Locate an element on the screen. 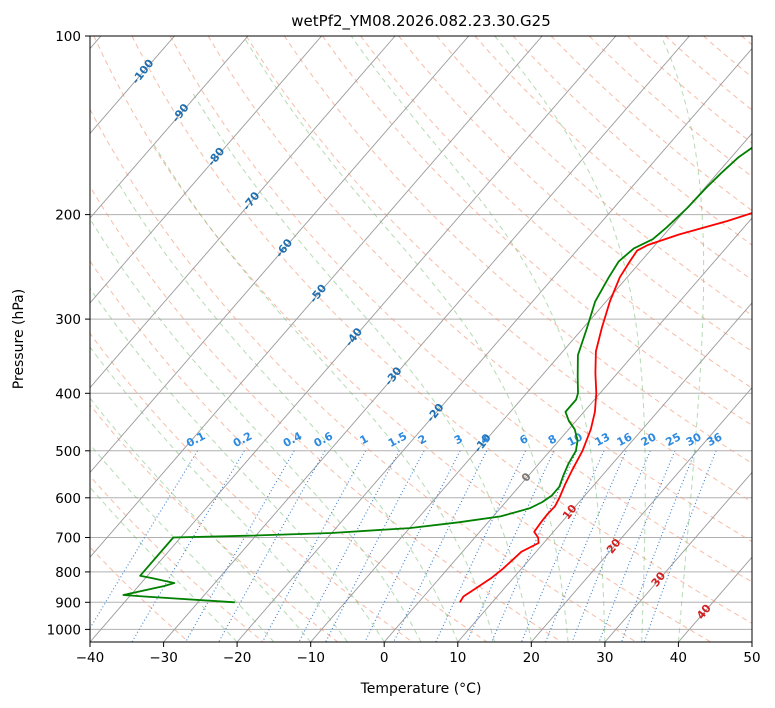 The height and width of the screenshot is (708, 775). x-tick-label: 40 is located at coordinates (678, 658).